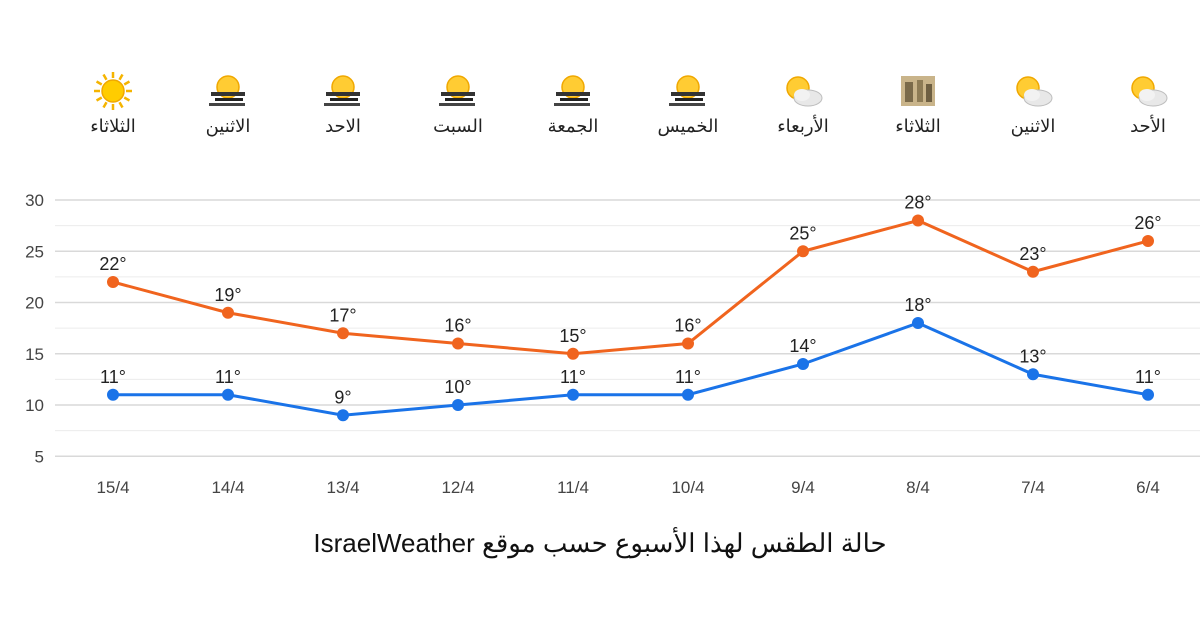 This screenshot has width=1200, height=628. What do you see at coordinates (1148, 126) in the screenshot?
I see `day-label: الأحد` at bounding box center [1148, 126].